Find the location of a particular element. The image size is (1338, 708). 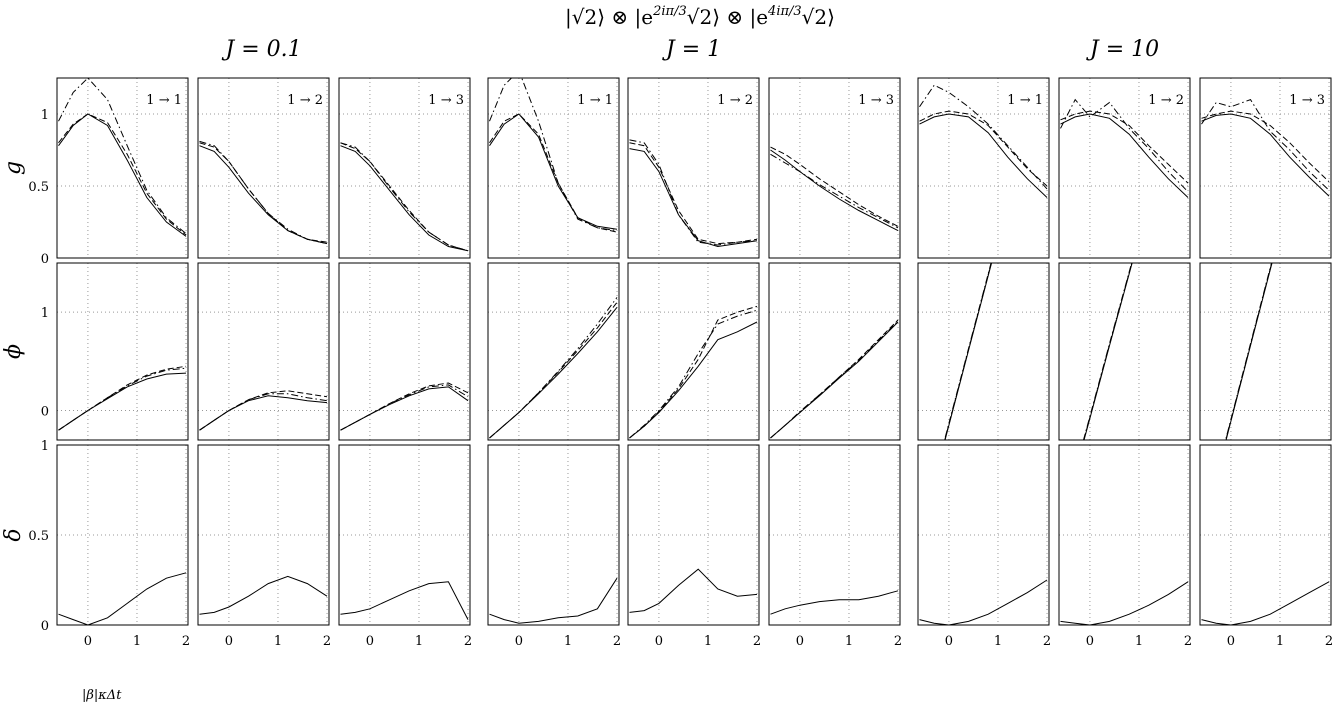

group-title: J = 0.1 is located at coordinates (261, 49).